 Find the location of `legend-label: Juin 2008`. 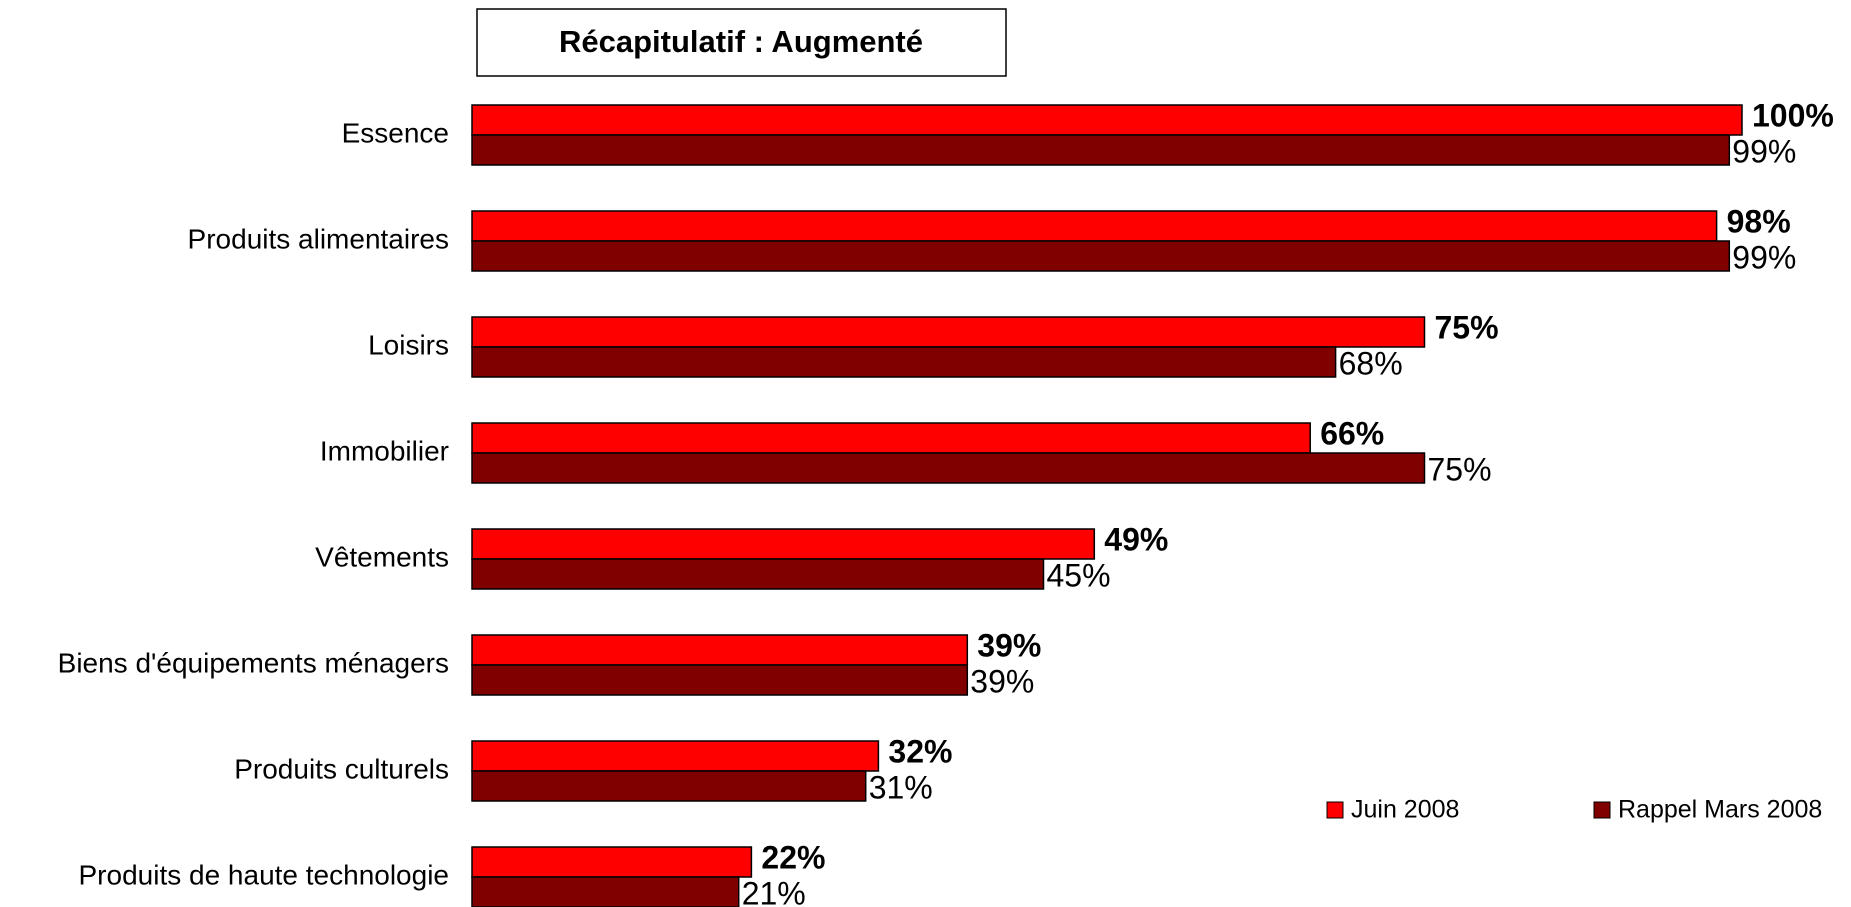

legend-label: Juin 2008 is located at coordinates (1405, 810).